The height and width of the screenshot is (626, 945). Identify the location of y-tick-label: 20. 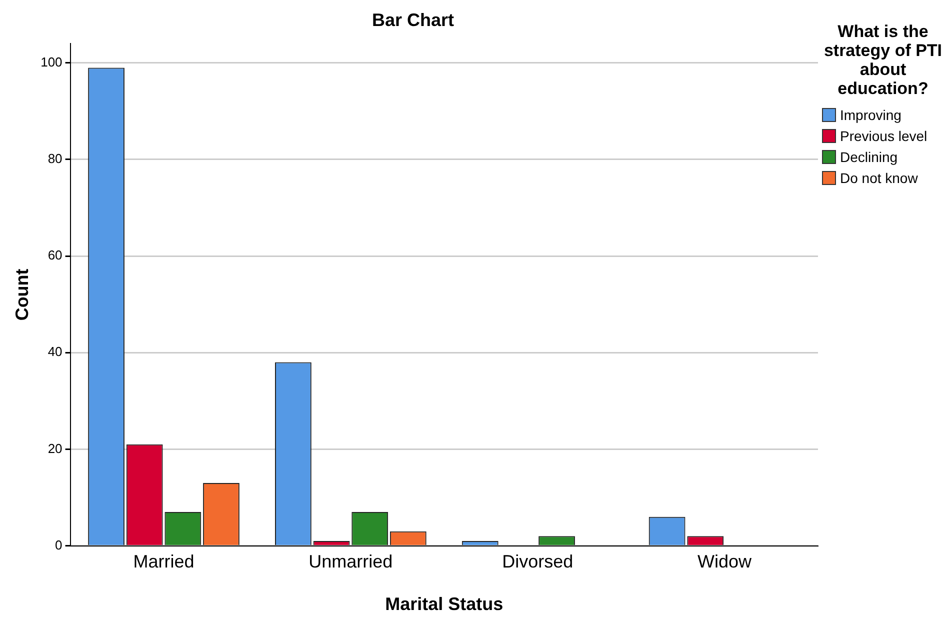
(55, 448).